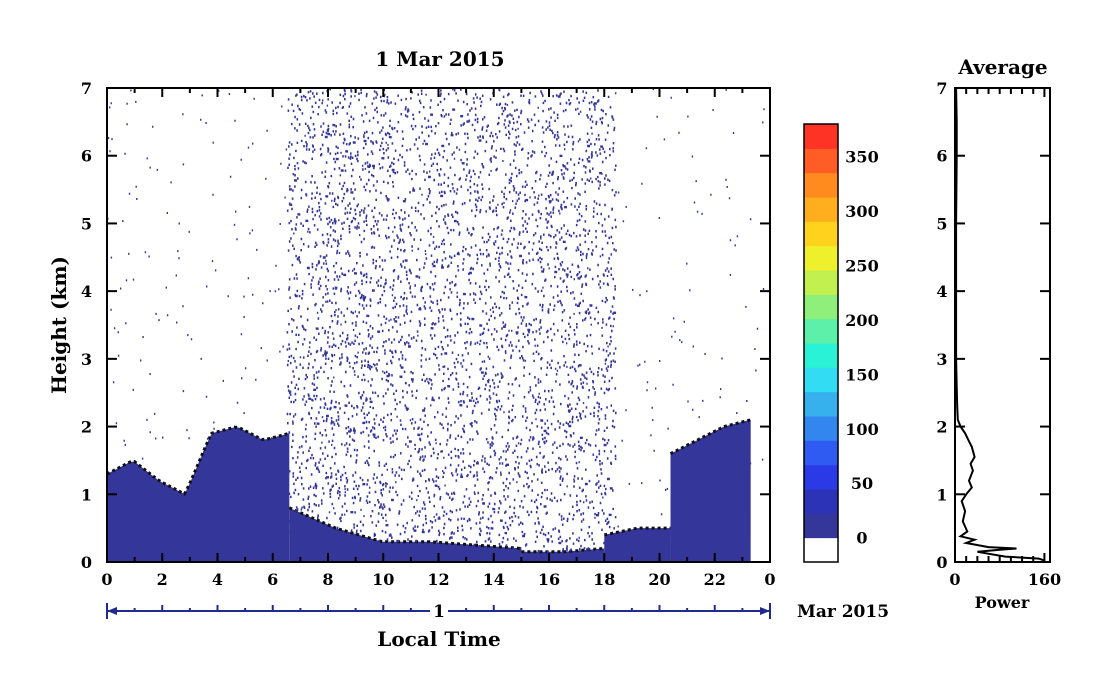 This screenshot has width=1107, height=698. I want to click on x-tick-label: 4, so click(217, 579).